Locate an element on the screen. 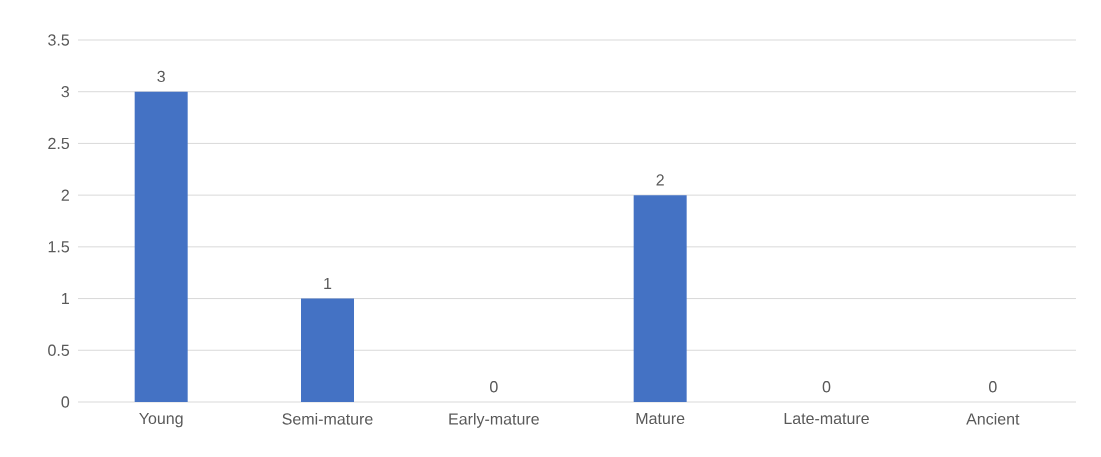  y-tick-label: 1.5 is located at coordinates (59, 247).